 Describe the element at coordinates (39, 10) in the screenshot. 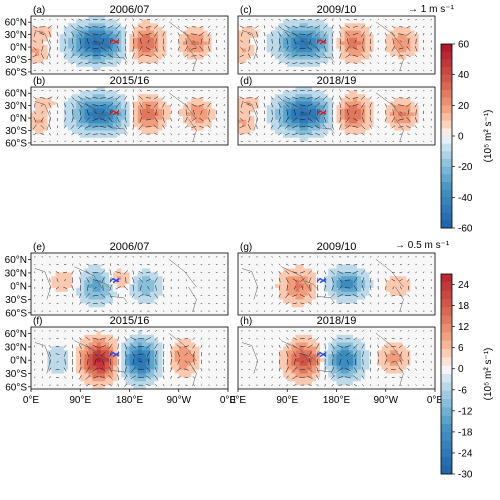

I see `panel-letter: (a)` at that location.